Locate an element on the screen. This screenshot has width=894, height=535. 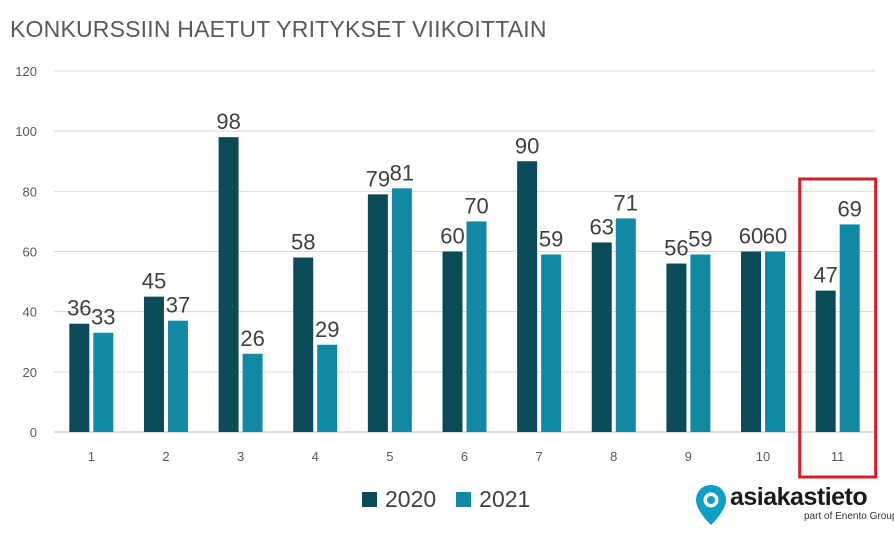
data-label-2020-week-6: 60 is located at coordinates (452, 236).